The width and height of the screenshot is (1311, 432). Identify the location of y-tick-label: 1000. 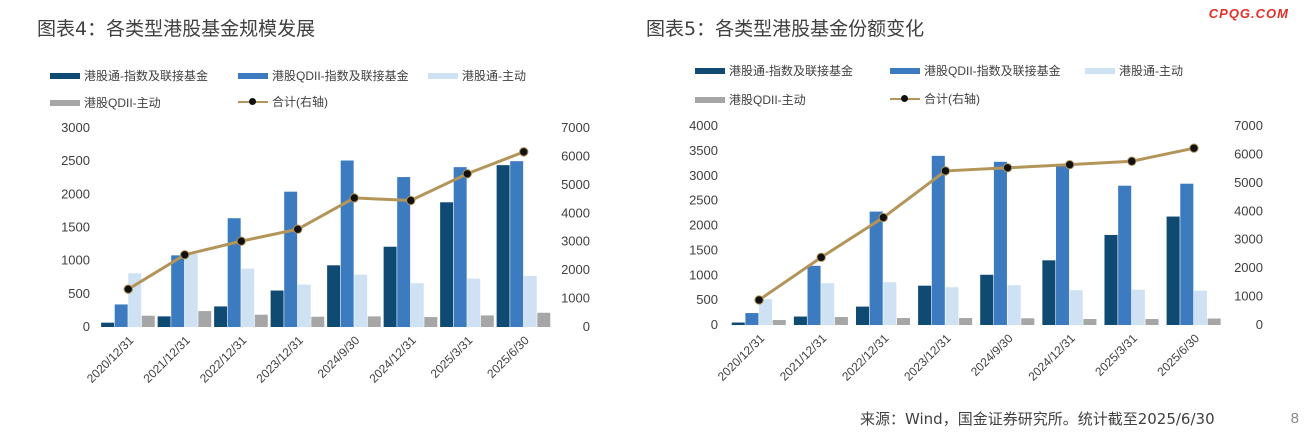
(703, 274).